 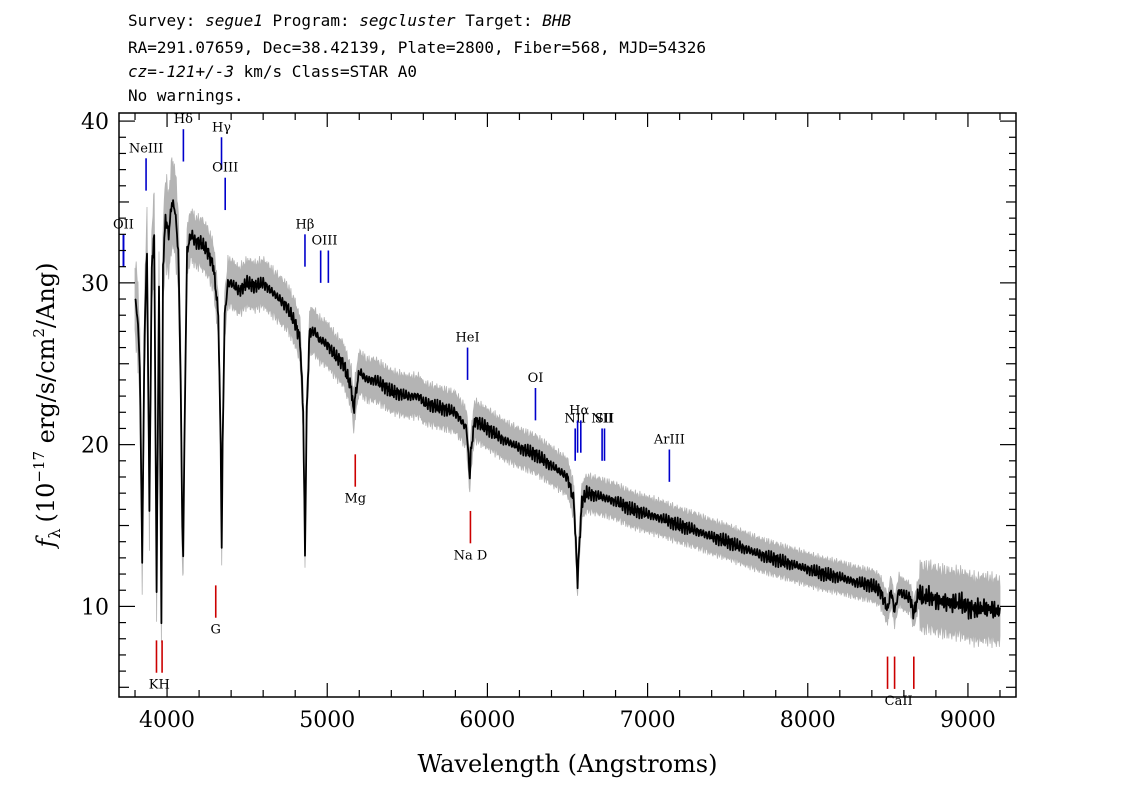 I want to click on line-marker-label: G, so click(x=216, y=630).